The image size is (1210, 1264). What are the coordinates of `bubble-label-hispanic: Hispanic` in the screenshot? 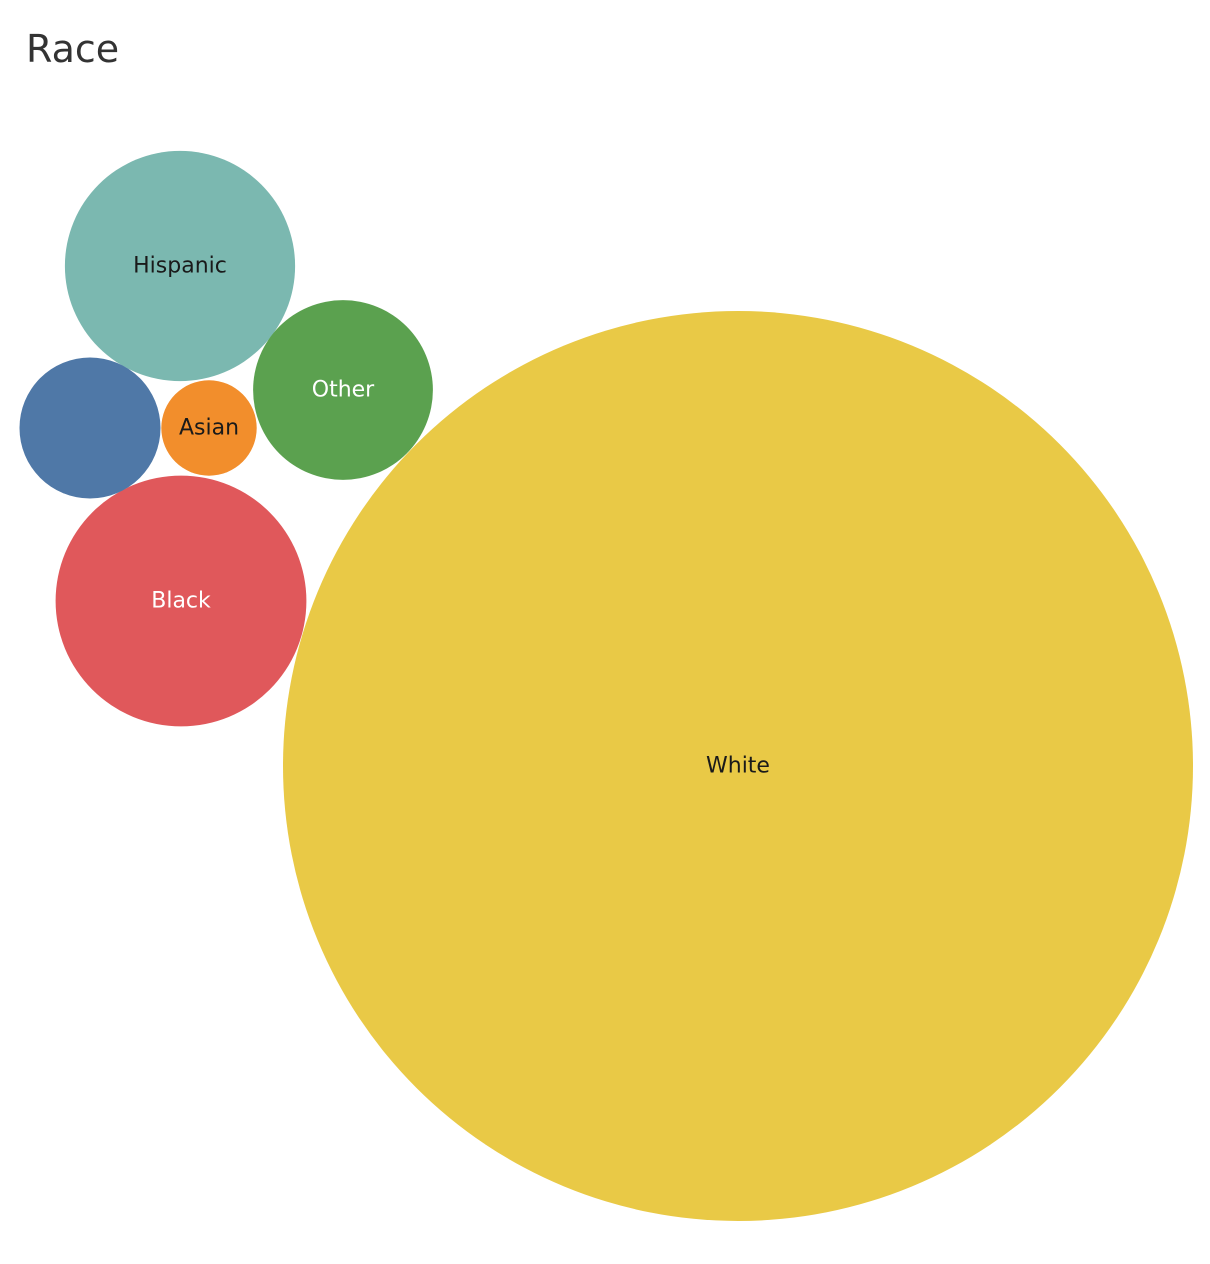 It's located at (180, 266).